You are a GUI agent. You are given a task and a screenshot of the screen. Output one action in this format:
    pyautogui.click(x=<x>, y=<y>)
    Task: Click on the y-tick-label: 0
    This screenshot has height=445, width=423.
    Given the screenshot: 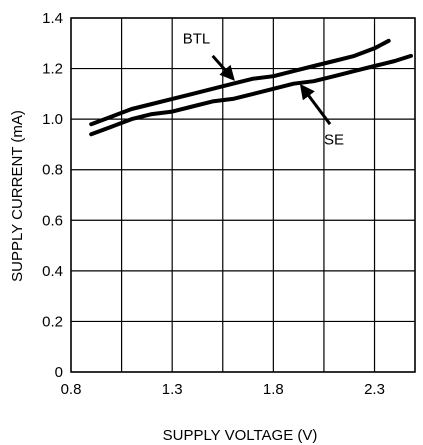 What is the action you would take?
    pyautogui.click(x=59, y=372)
    